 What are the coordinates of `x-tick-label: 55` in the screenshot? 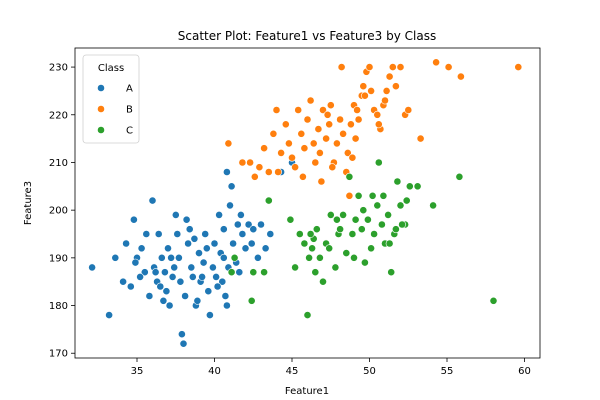 It's located at (447, 371).